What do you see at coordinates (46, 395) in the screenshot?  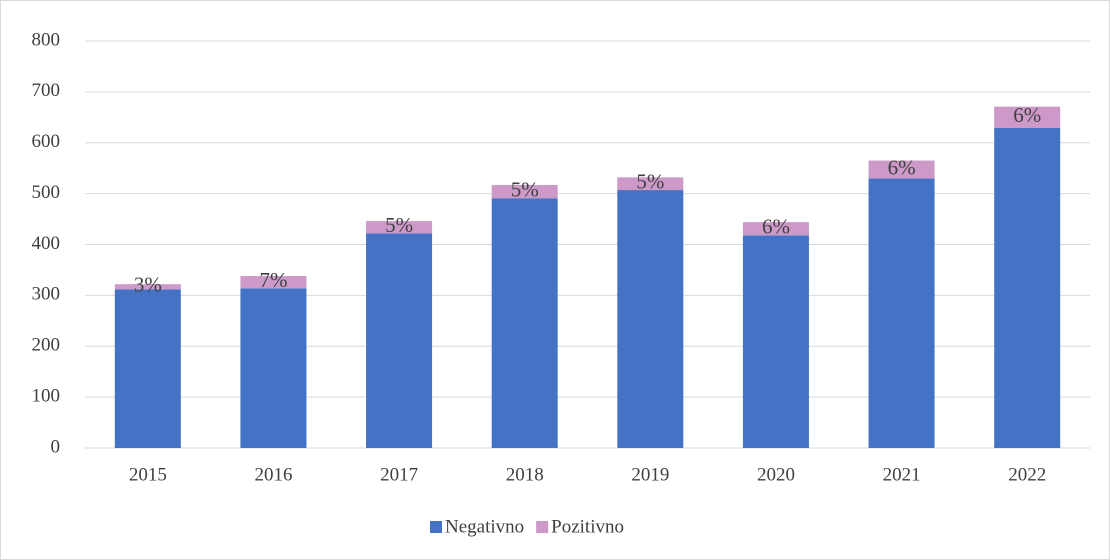 I see `y-tick-label: 100` at bounding box center [46, 395].